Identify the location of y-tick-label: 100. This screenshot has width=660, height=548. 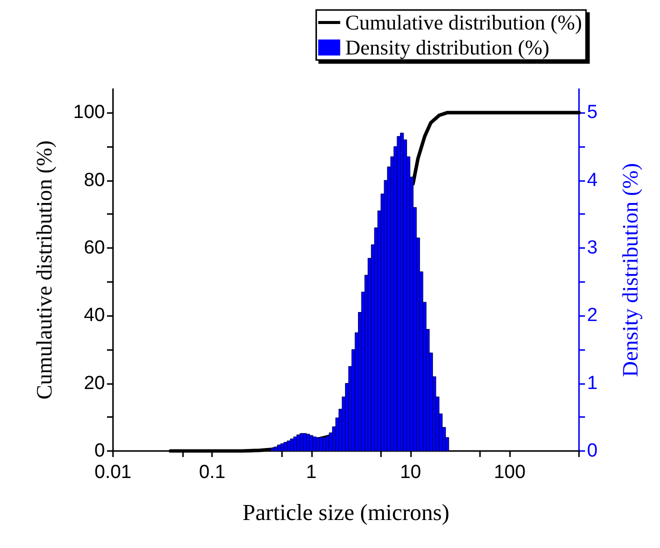
(89, 113).